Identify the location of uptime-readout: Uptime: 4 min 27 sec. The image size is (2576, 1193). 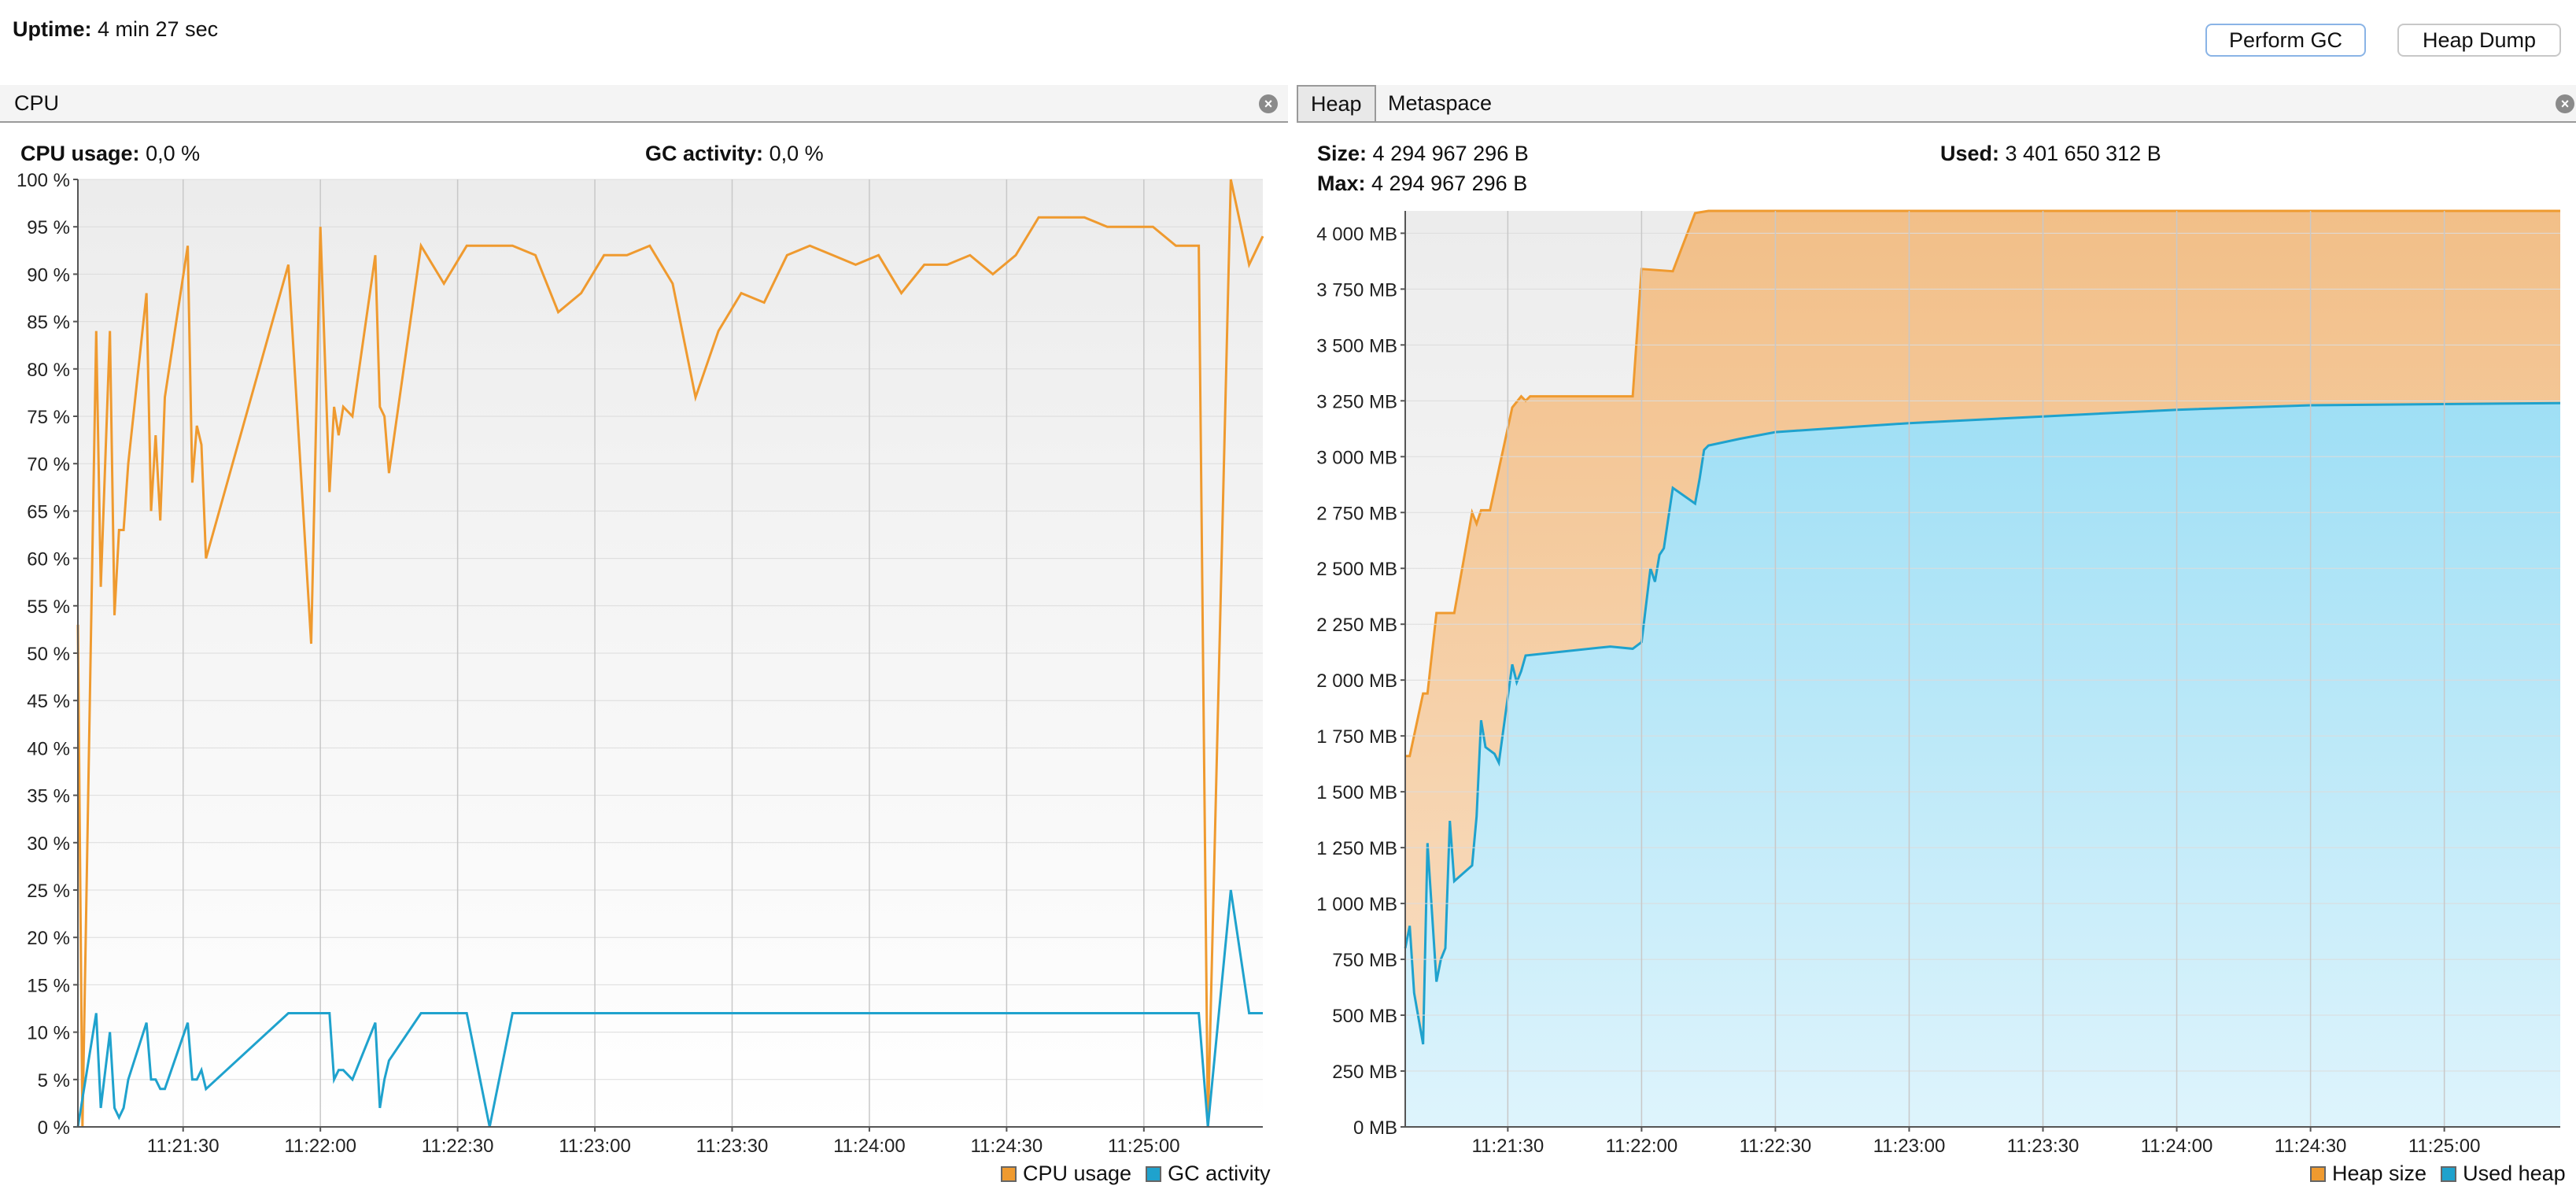
(116, 29).